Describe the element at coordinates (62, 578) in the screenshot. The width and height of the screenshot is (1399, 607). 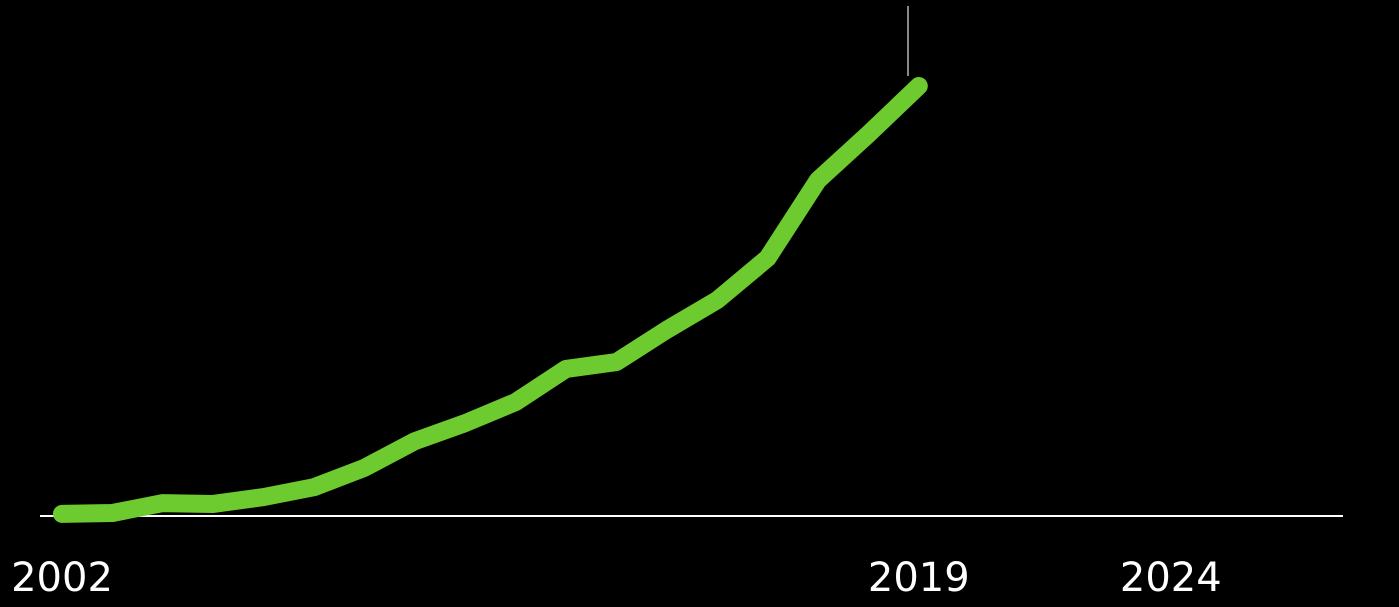
I see `x-tick-label: 2002` at that location.